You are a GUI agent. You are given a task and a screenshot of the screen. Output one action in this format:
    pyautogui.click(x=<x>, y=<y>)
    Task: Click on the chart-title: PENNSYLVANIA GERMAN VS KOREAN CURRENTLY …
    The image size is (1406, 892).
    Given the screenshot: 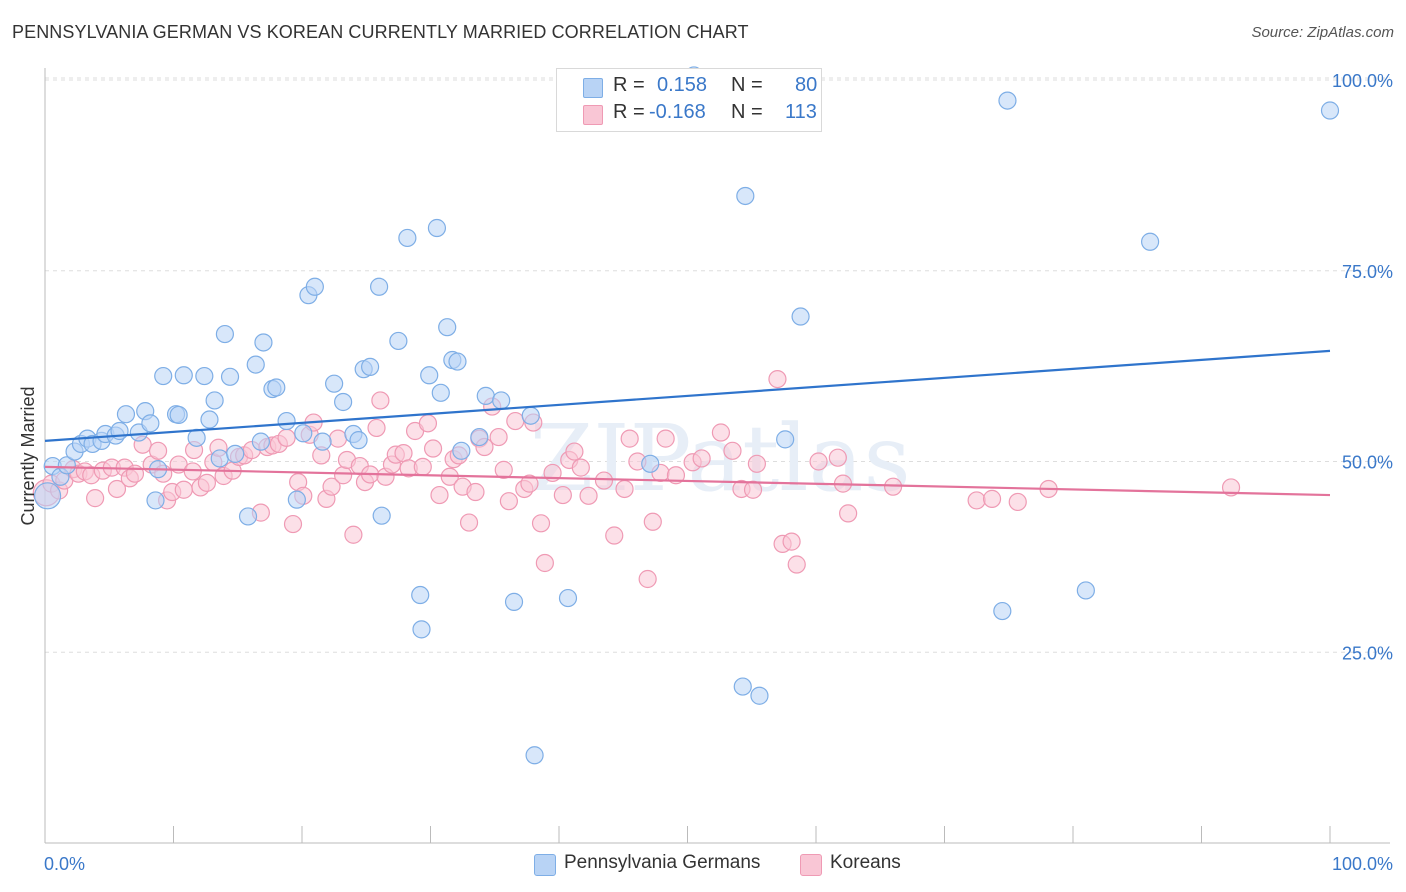 What is the action you would take?
    pyautogui.click(x=380, y=32)
    